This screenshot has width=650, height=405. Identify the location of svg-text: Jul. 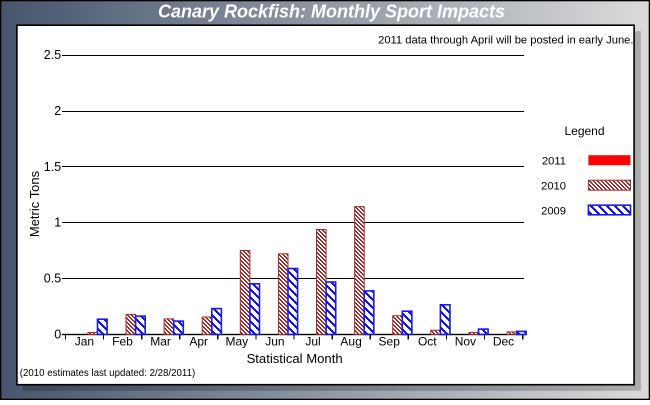
(312, 341).